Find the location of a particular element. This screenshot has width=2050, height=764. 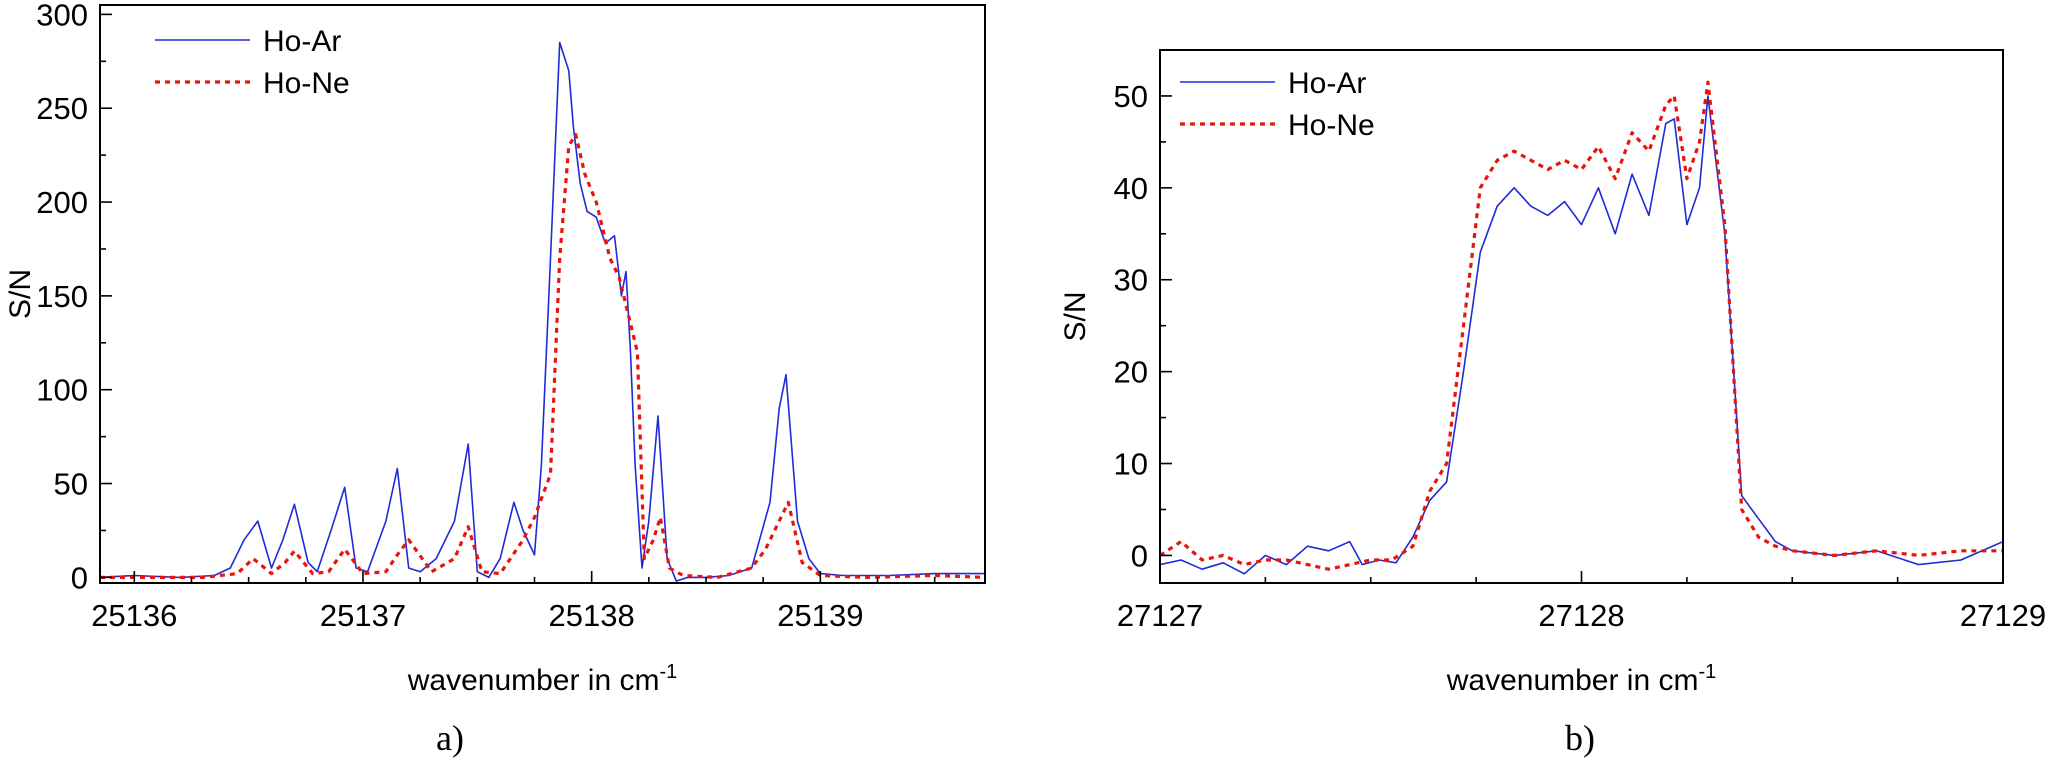

x-tick-label: 25138 is located at coordinates (592, 615).